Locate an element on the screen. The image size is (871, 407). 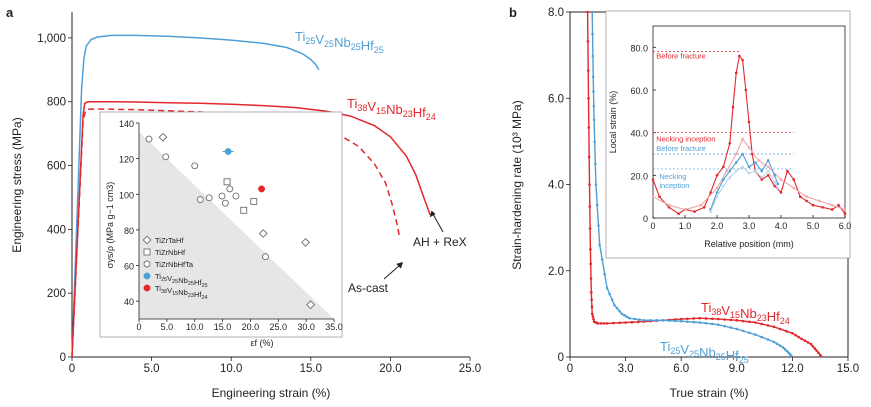
panel-b-x-tick-label: 9.0 is located at coordinates (737, 369).